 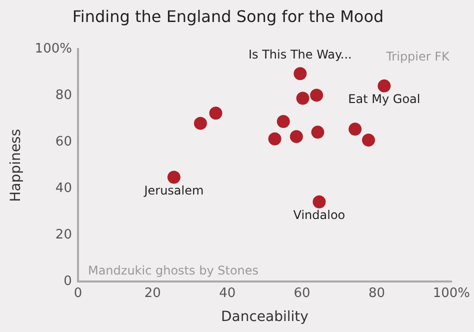 What do you see at coordinates (173, 271) in the screenshot?
I see `annotation: Mandzukic ghosts by Stones` at bounding box center [173, 271].